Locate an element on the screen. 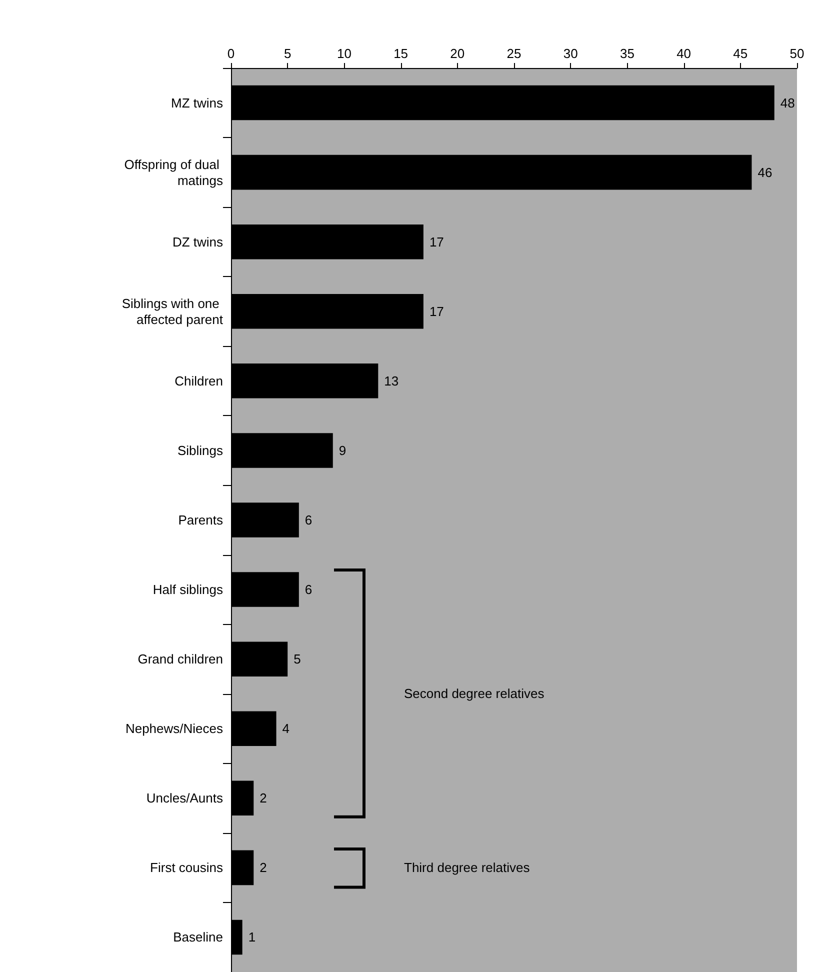  y-tick-label: Nephews/Nieces is located at coordinates (174, 728).